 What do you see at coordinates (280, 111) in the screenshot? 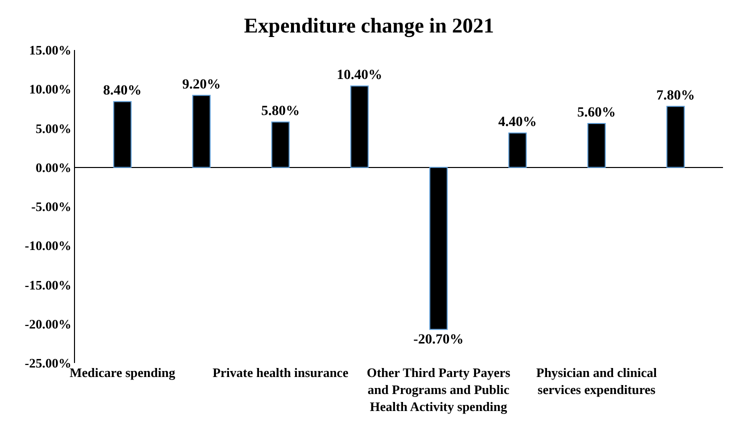
I see `data-label: 5.80%` at bounding box center [280, 111].